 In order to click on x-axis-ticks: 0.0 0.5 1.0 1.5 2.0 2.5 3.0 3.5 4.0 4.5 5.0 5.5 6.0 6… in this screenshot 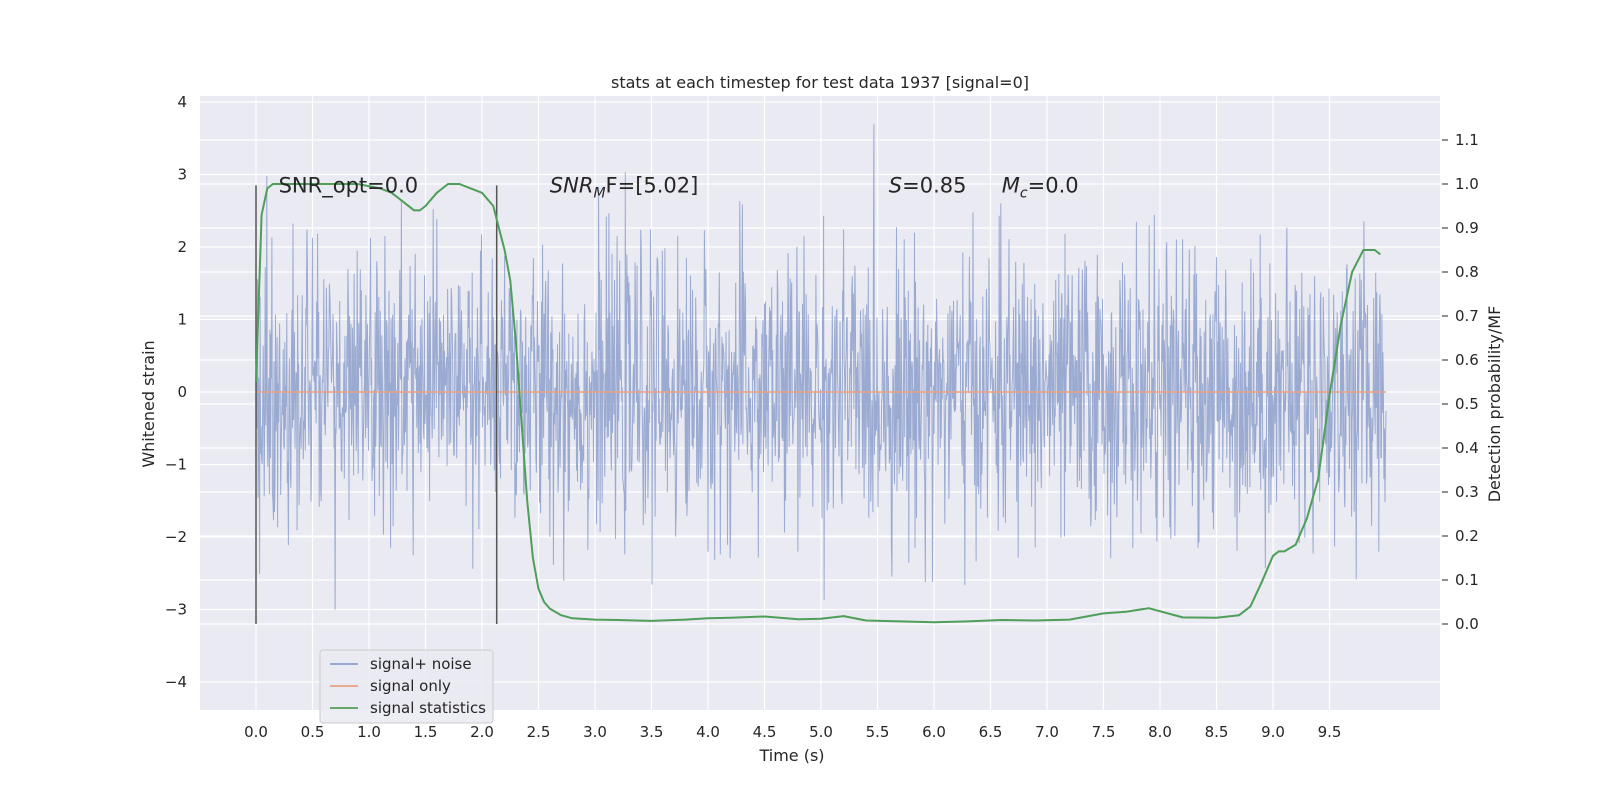, I will do `click(792, 732)`.